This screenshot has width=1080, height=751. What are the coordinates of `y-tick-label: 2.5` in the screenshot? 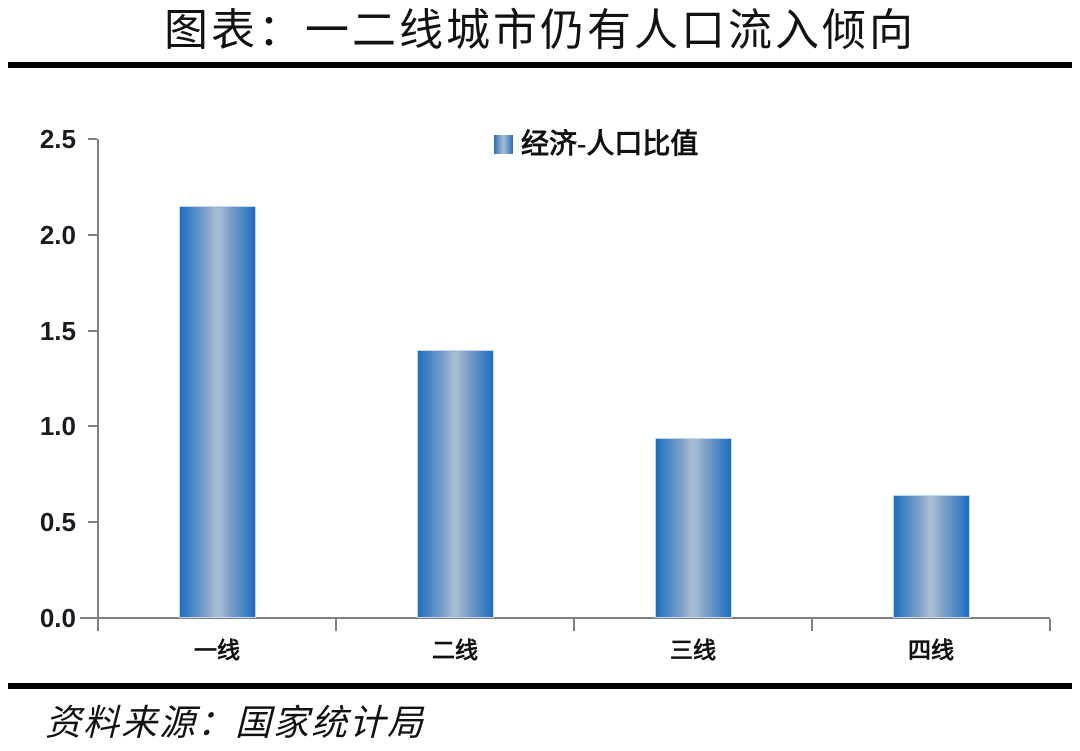 It's located at (57, 139).